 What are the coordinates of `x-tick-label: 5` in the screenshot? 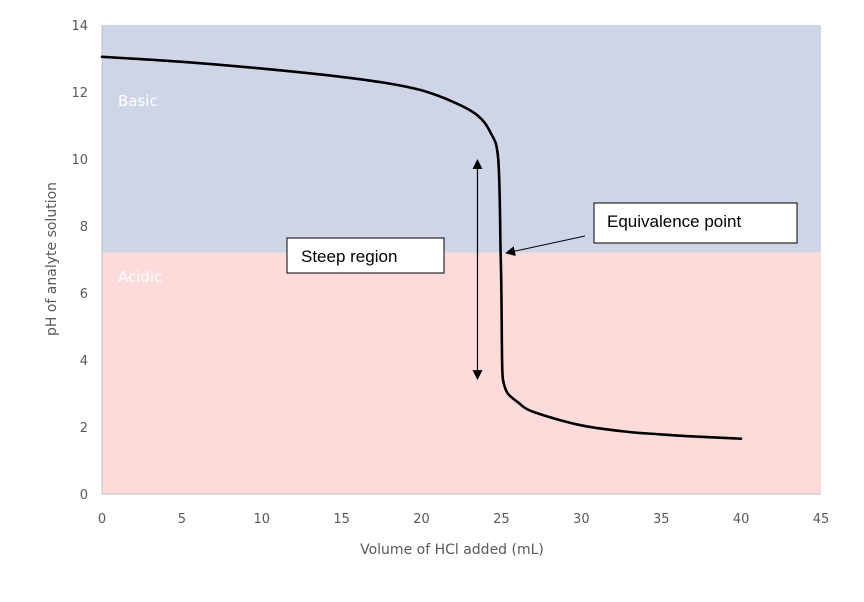 It's located at (182, 519).